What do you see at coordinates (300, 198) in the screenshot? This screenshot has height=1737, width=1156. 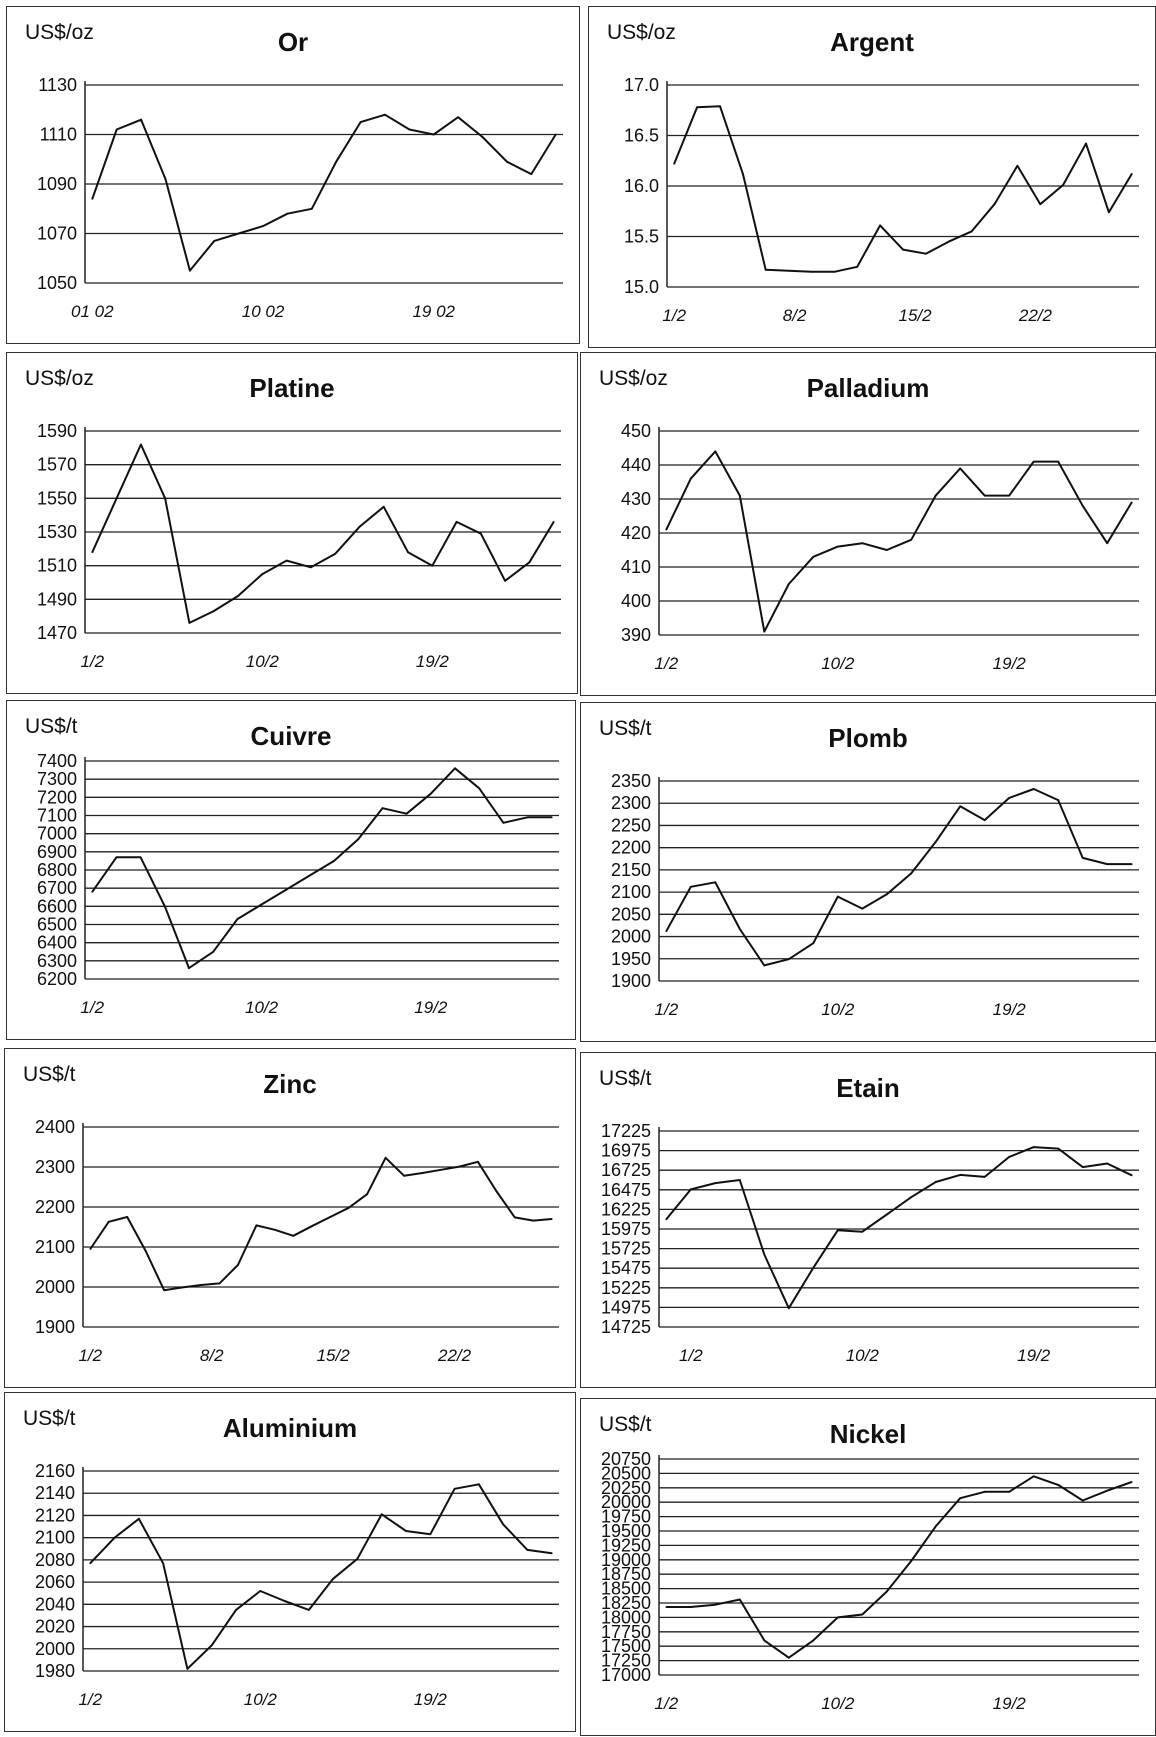 I see `chart-plot-or: 1130 1110 1090 1070 1050 01 02 10 02 19 02` at bounding box center [300, 198].